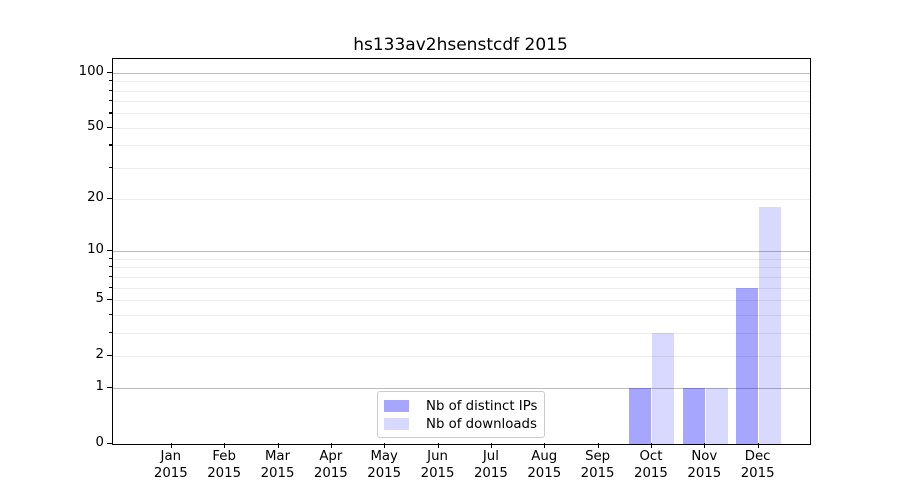  I want to click on y-tick-label: 5, so click(99, 298).